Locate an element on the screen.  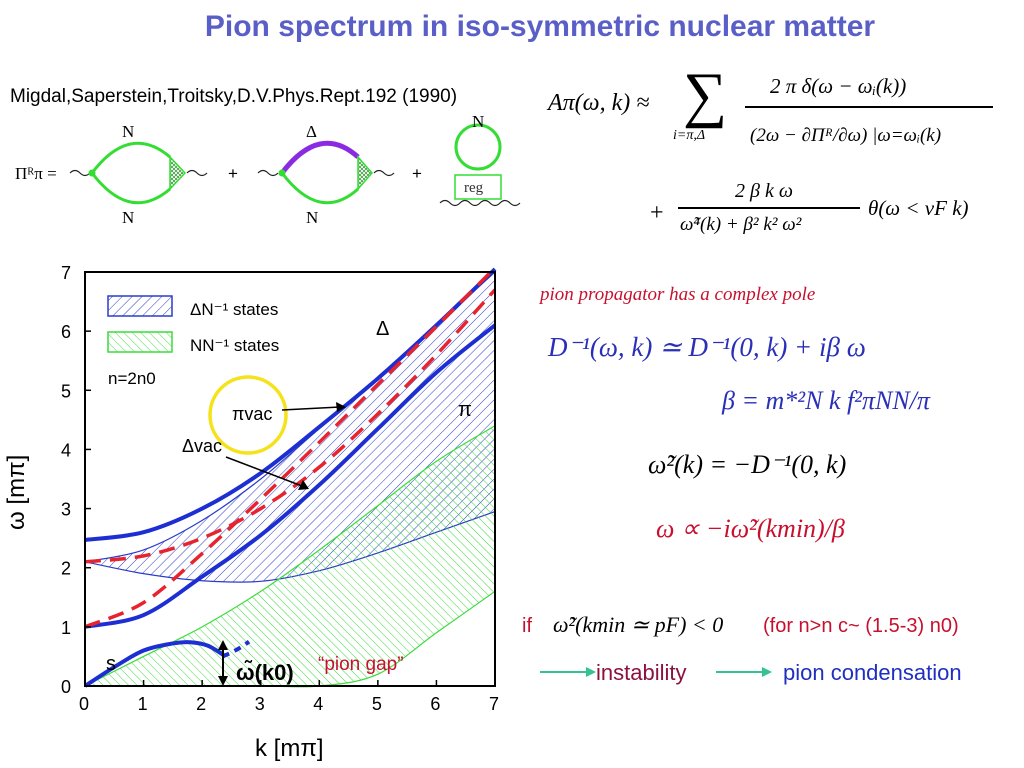
plus-sign-2: + is located at coordinates (417, 173).